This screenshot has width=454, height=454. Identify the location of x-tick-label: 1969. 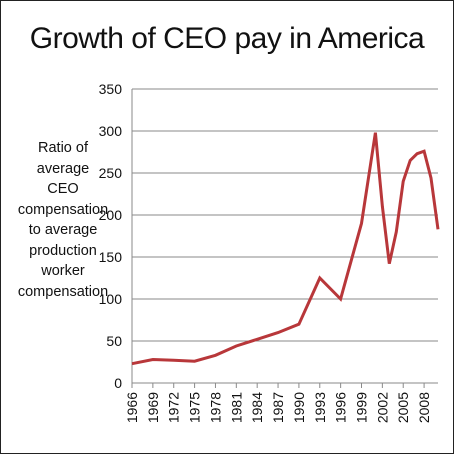
(153, 407).